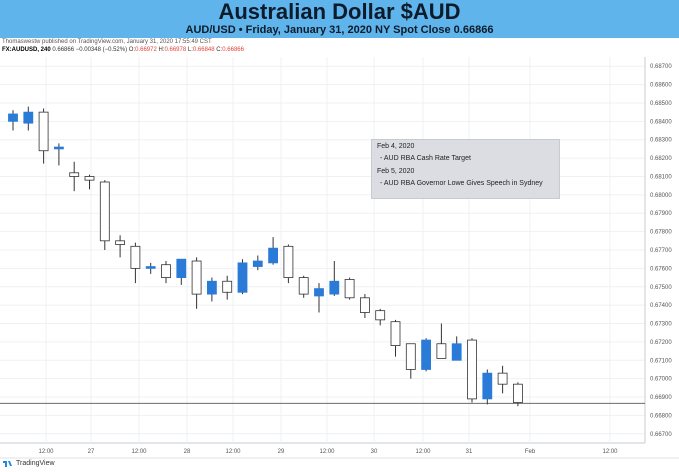 The image size is (679, 472). What do you see at coordinates (661, 269) in the screenshot?
I see `y-tick-label: 0.67600` at bounding box center [661, 269].